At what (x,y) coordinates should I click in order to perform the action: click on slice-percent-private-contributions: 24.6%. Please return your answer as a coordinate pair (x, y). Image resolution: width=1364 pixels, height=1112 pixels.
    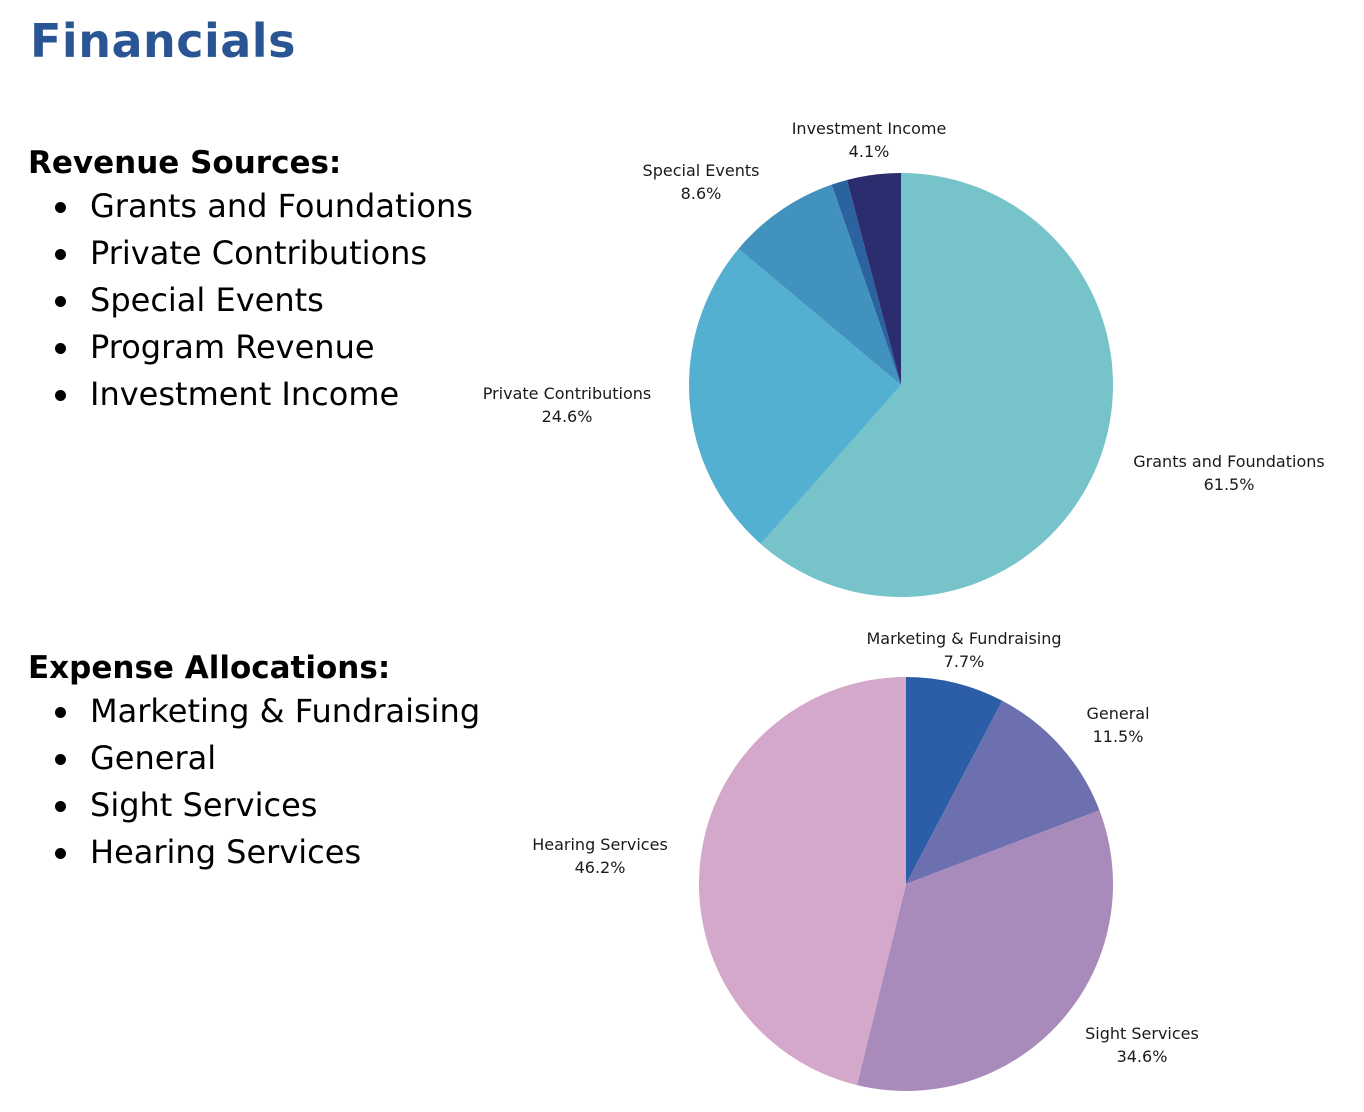
    Looking at the image, I should click on (567, 416).